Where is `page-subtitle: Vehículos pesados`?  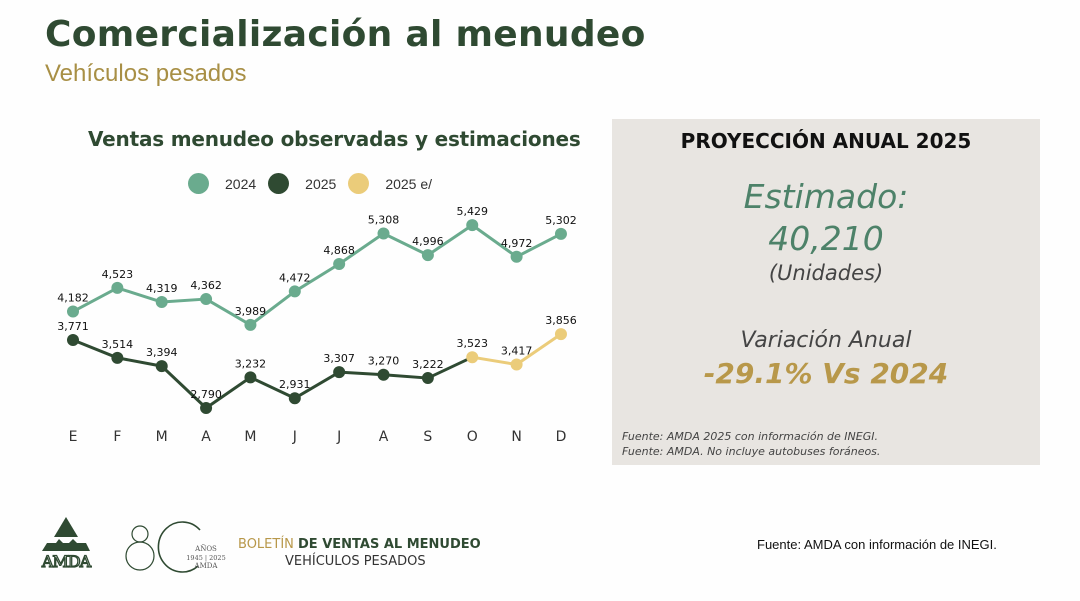 page-subtitle: Vehículos pesados is located at coordinates (146, 73).